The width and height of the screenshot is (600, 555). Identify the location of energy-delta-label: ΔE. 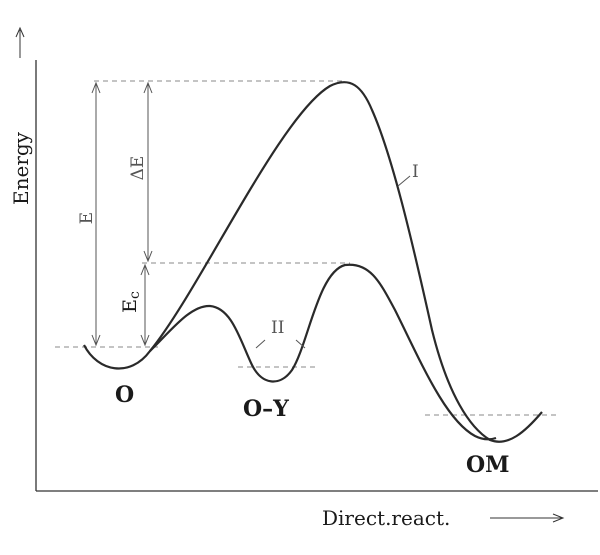
(138, 168).